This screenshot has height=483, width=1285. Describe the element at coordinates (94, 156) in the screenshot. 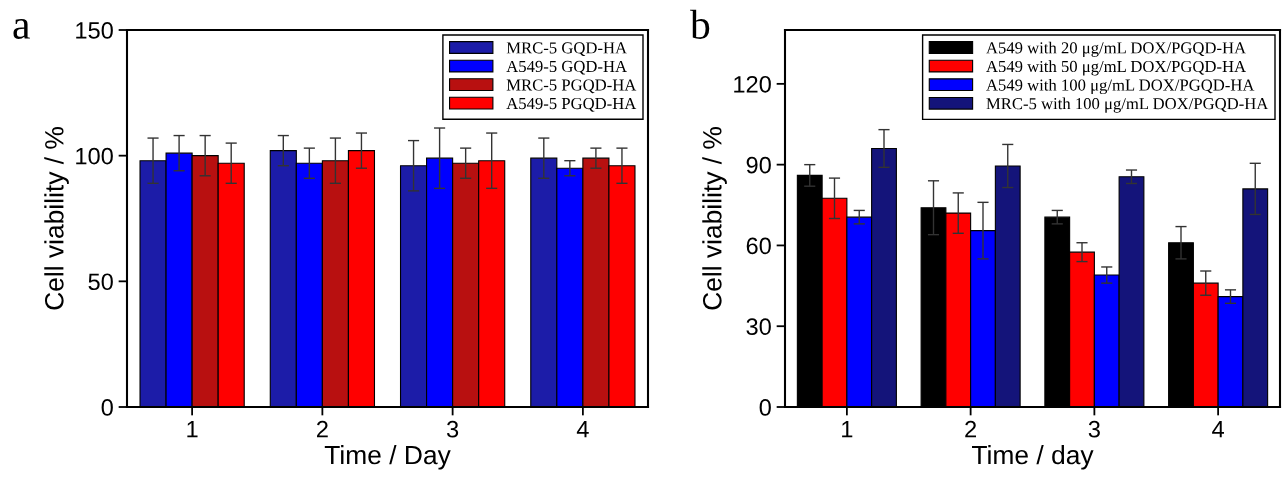

I see `y-tick-label: 100` at that location.